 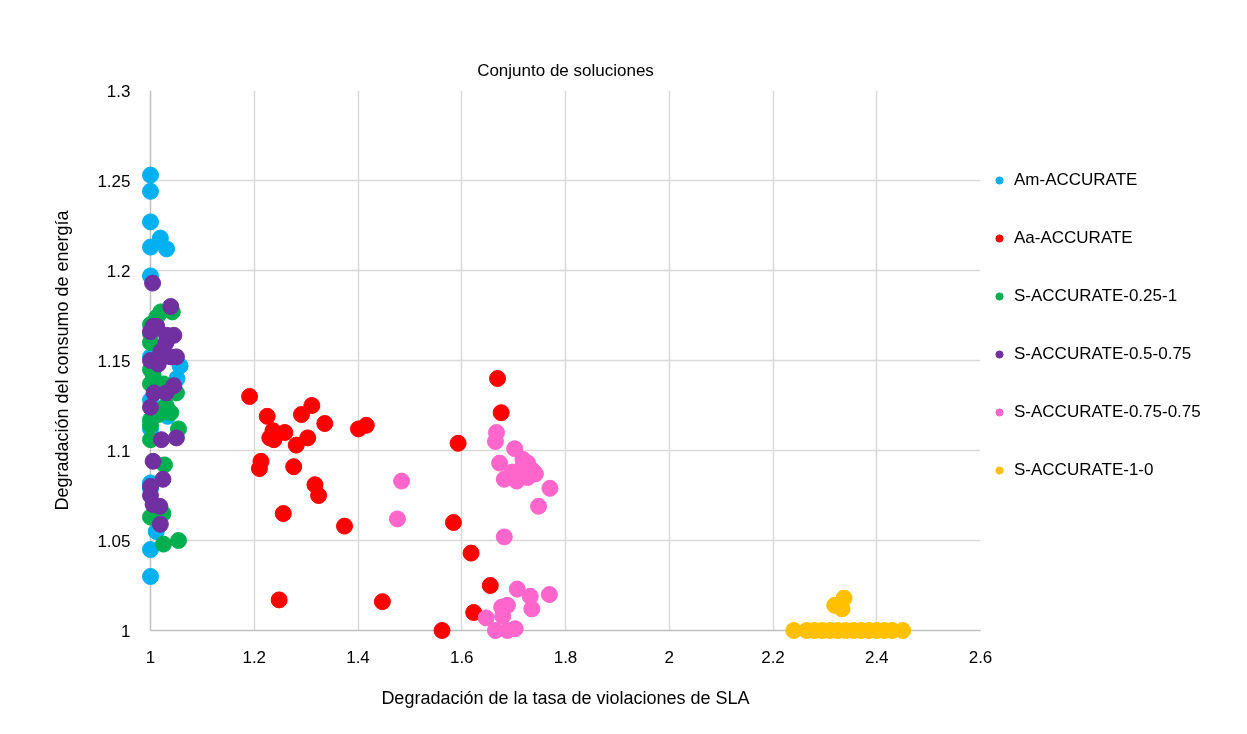 What do you see at coordinates (114, 541) in the screenshot?
I see `y-tick-label: 1.05` at bounding box center [114, 541].